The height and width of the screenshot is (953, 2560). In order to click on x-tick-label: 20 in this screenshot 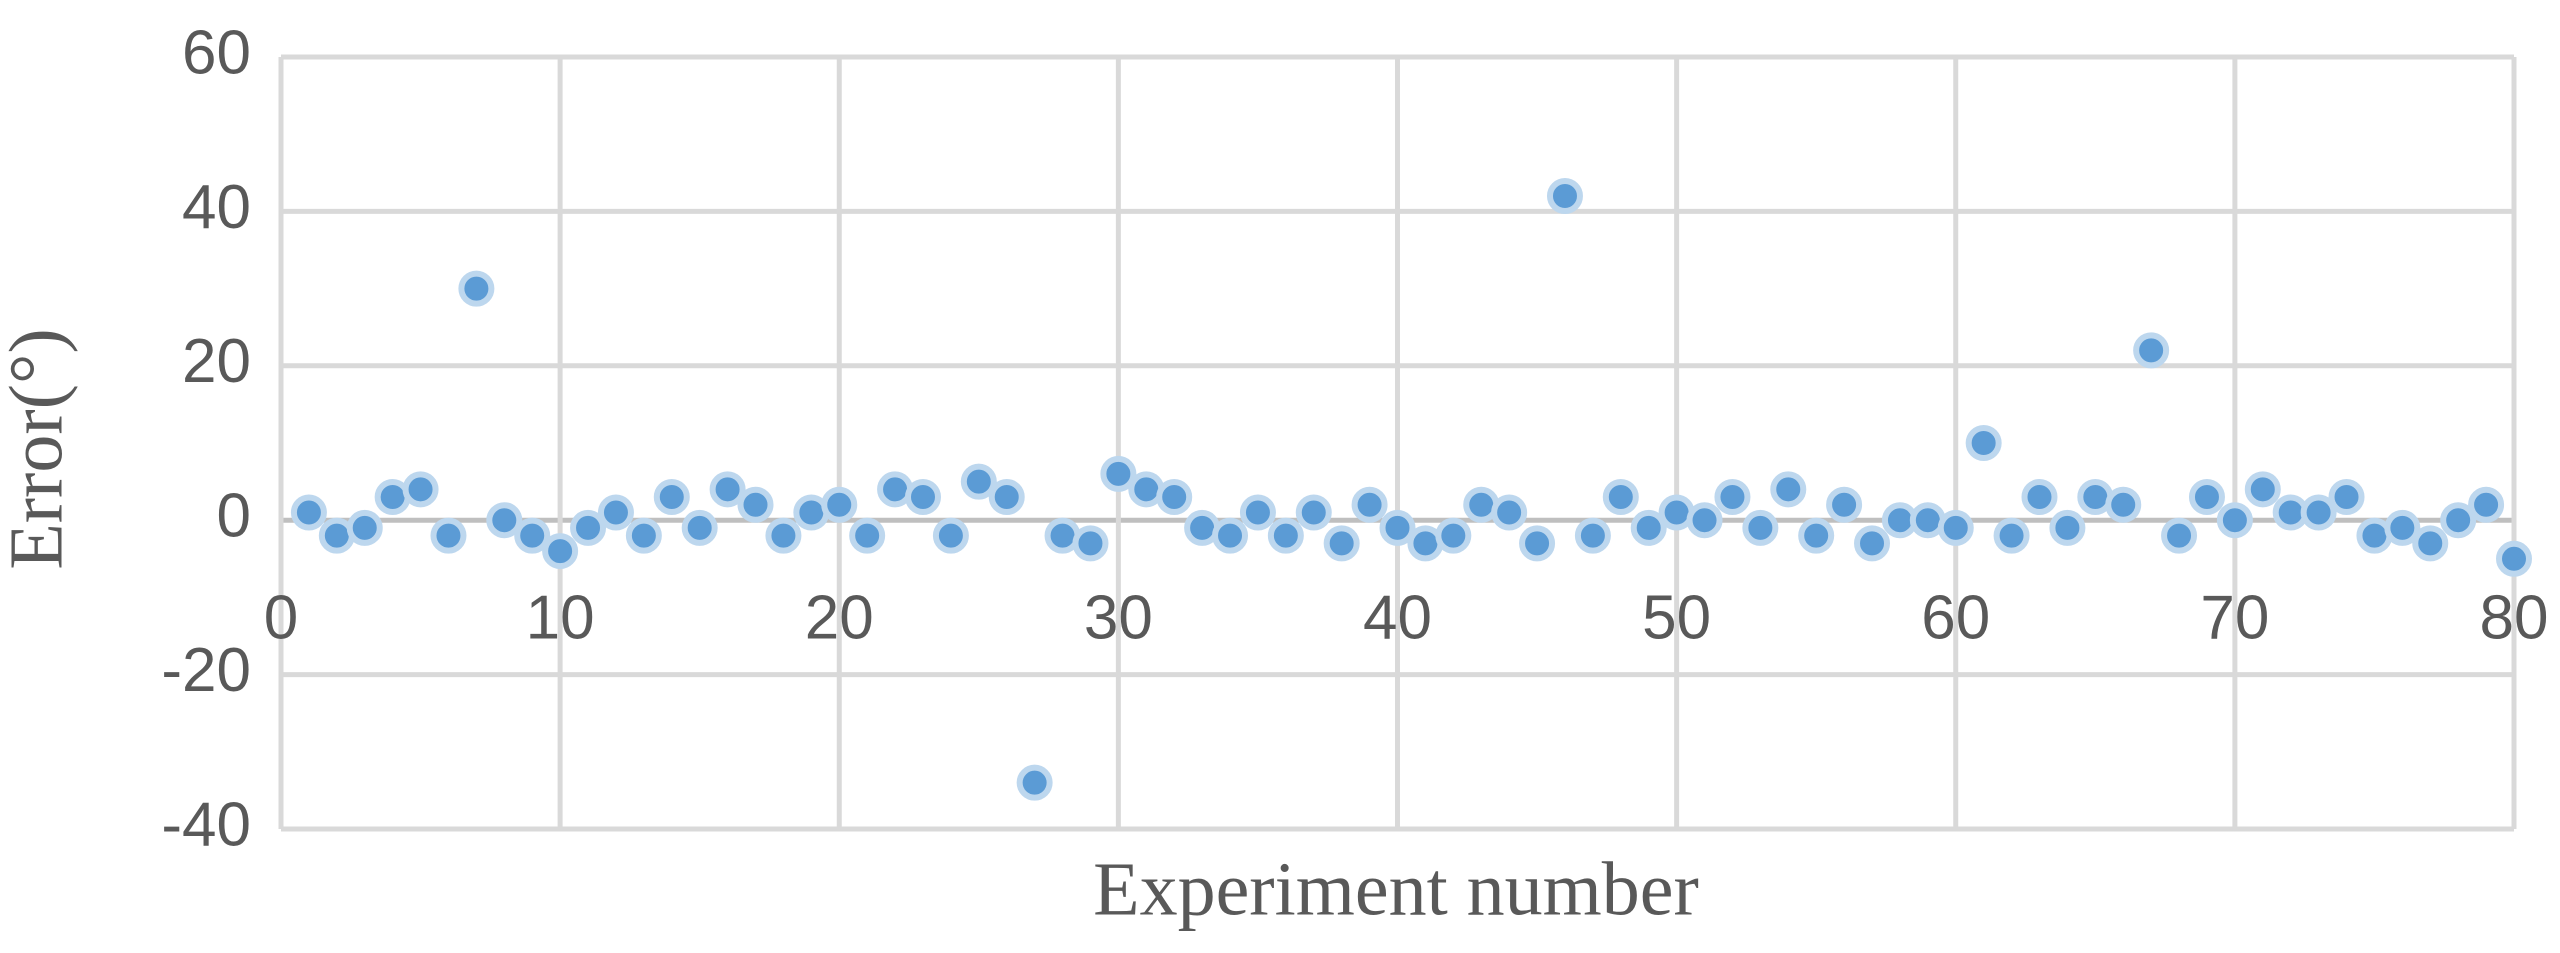, I will do `click(839, 618)`.